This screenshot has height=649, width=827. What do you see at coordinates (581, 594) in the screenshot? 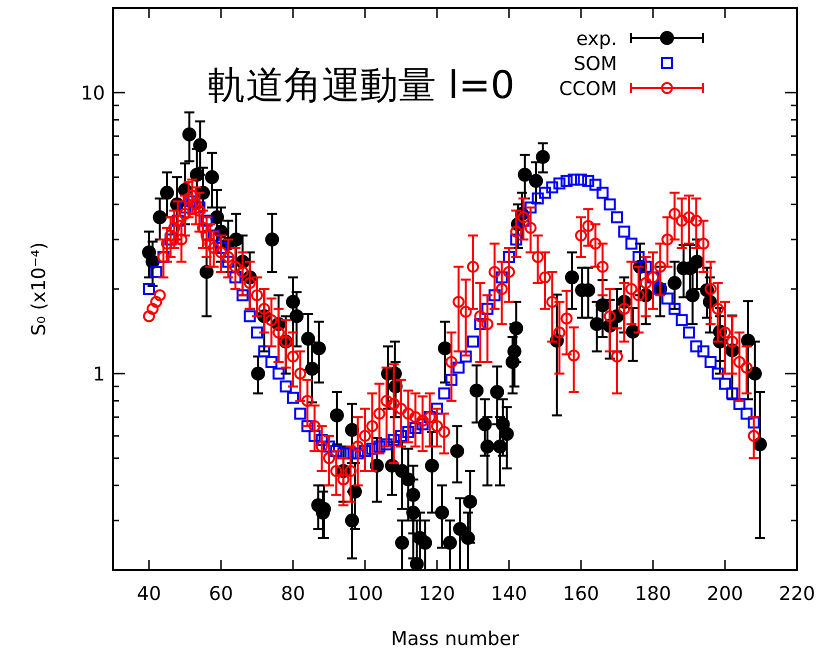
I see `x-tick-label: 160` at bounding box center [581, 594].